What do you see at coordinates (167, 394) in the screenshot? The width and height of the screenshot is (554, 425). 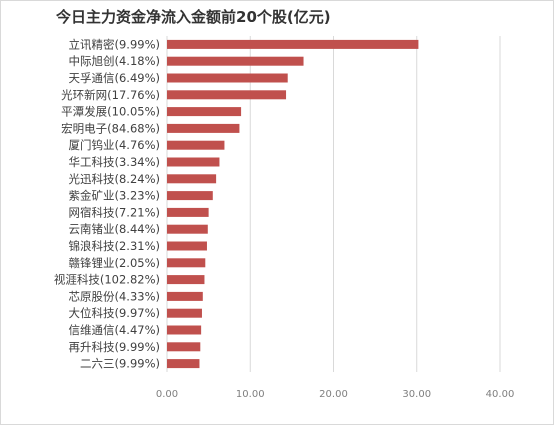 I see `x-tick-label: 0.00` at bounding box center [167, 394].